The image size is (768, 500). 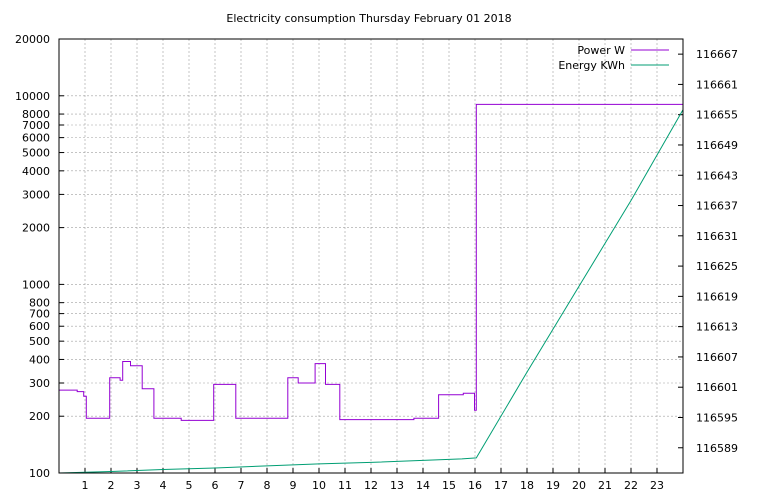 What do you see at coordinates (39, 359) in the screenshot?
I see `y-tick-label: 400` at bounding box center [39, 359].